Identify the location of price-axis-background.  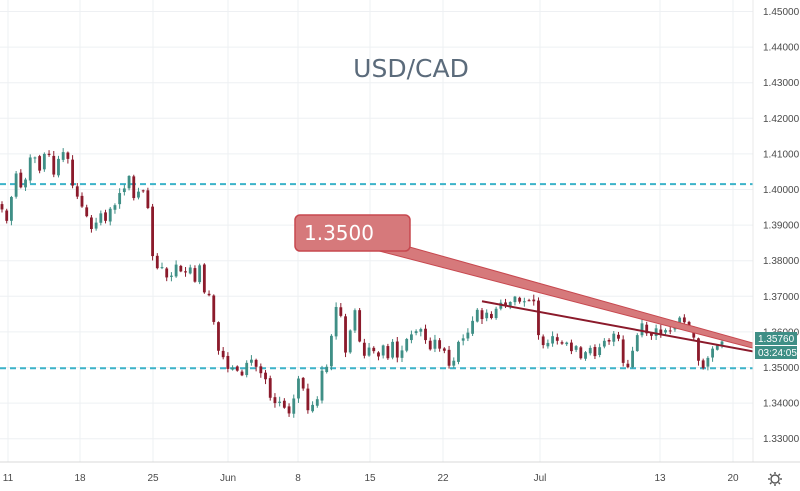
(776, 231).